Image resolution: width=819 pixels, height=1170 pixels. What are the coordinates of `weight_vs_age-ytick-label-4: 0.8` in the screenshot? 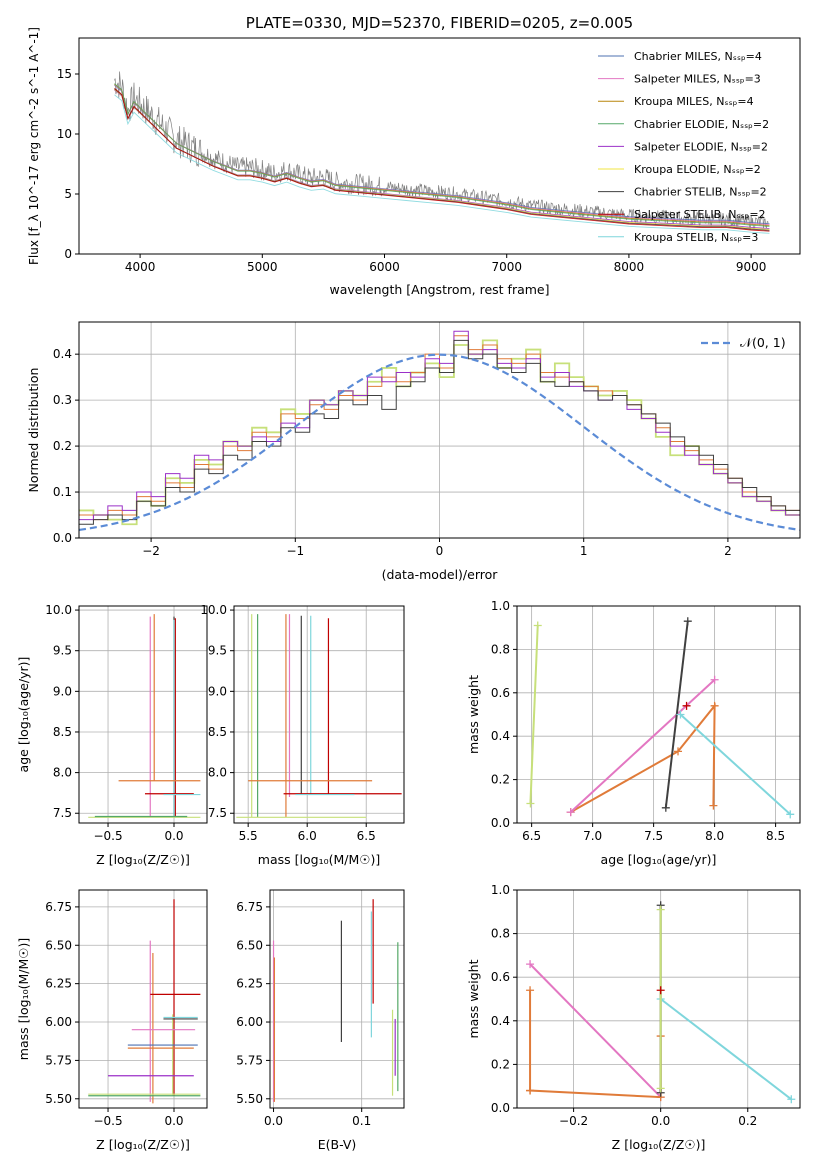 It's located at (500, 649).